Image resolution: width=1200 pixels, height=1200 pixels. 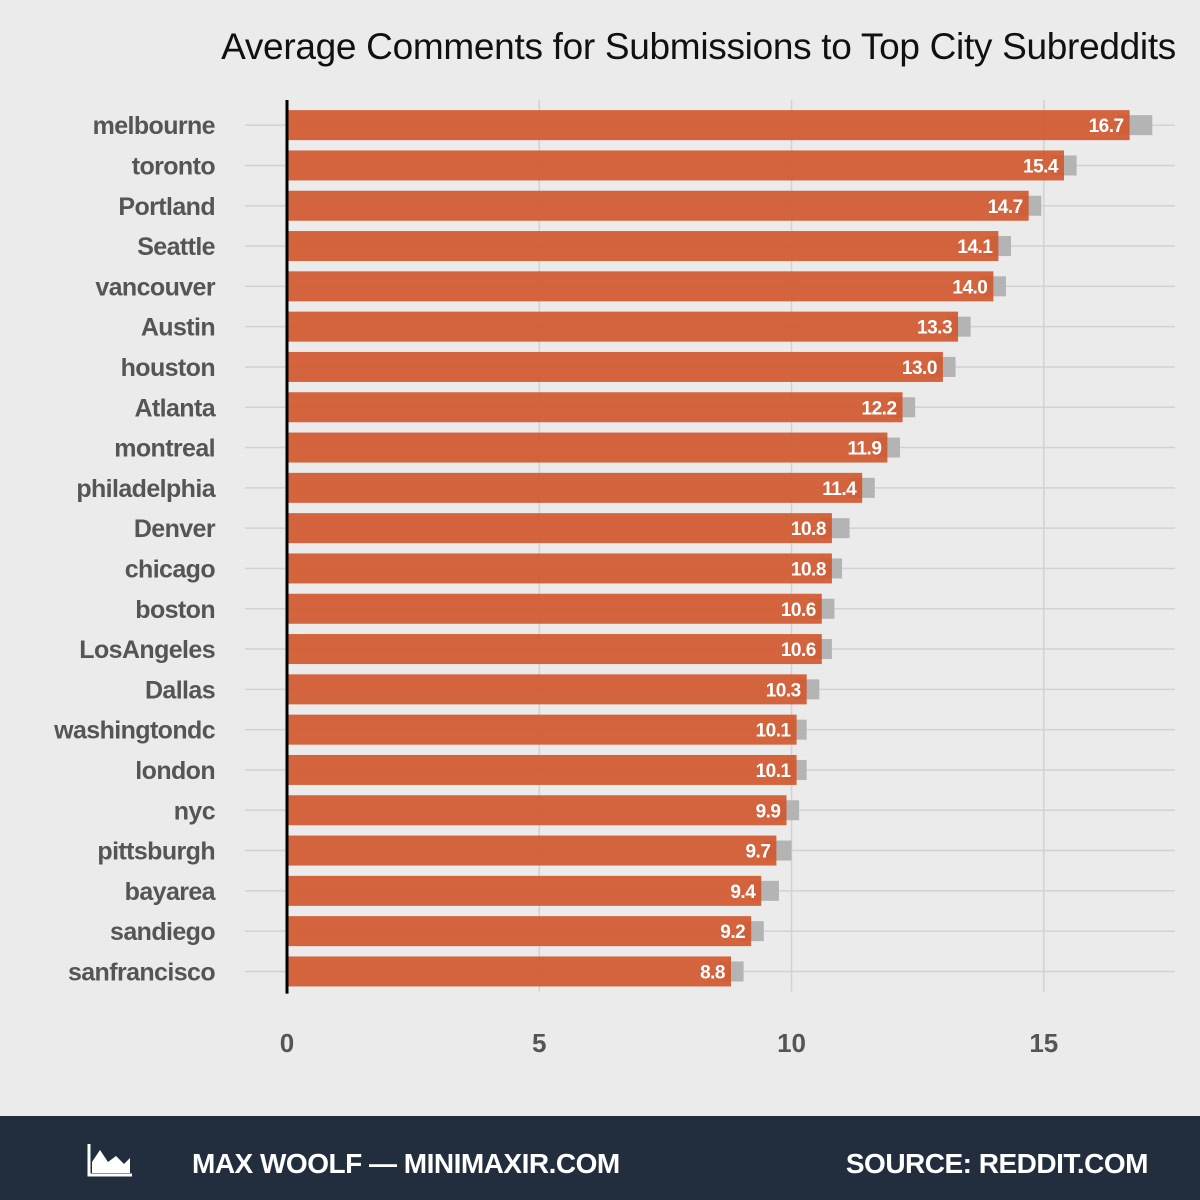 I want to click on bar-value-label-6: 13.0, so click(x=919, y=368).